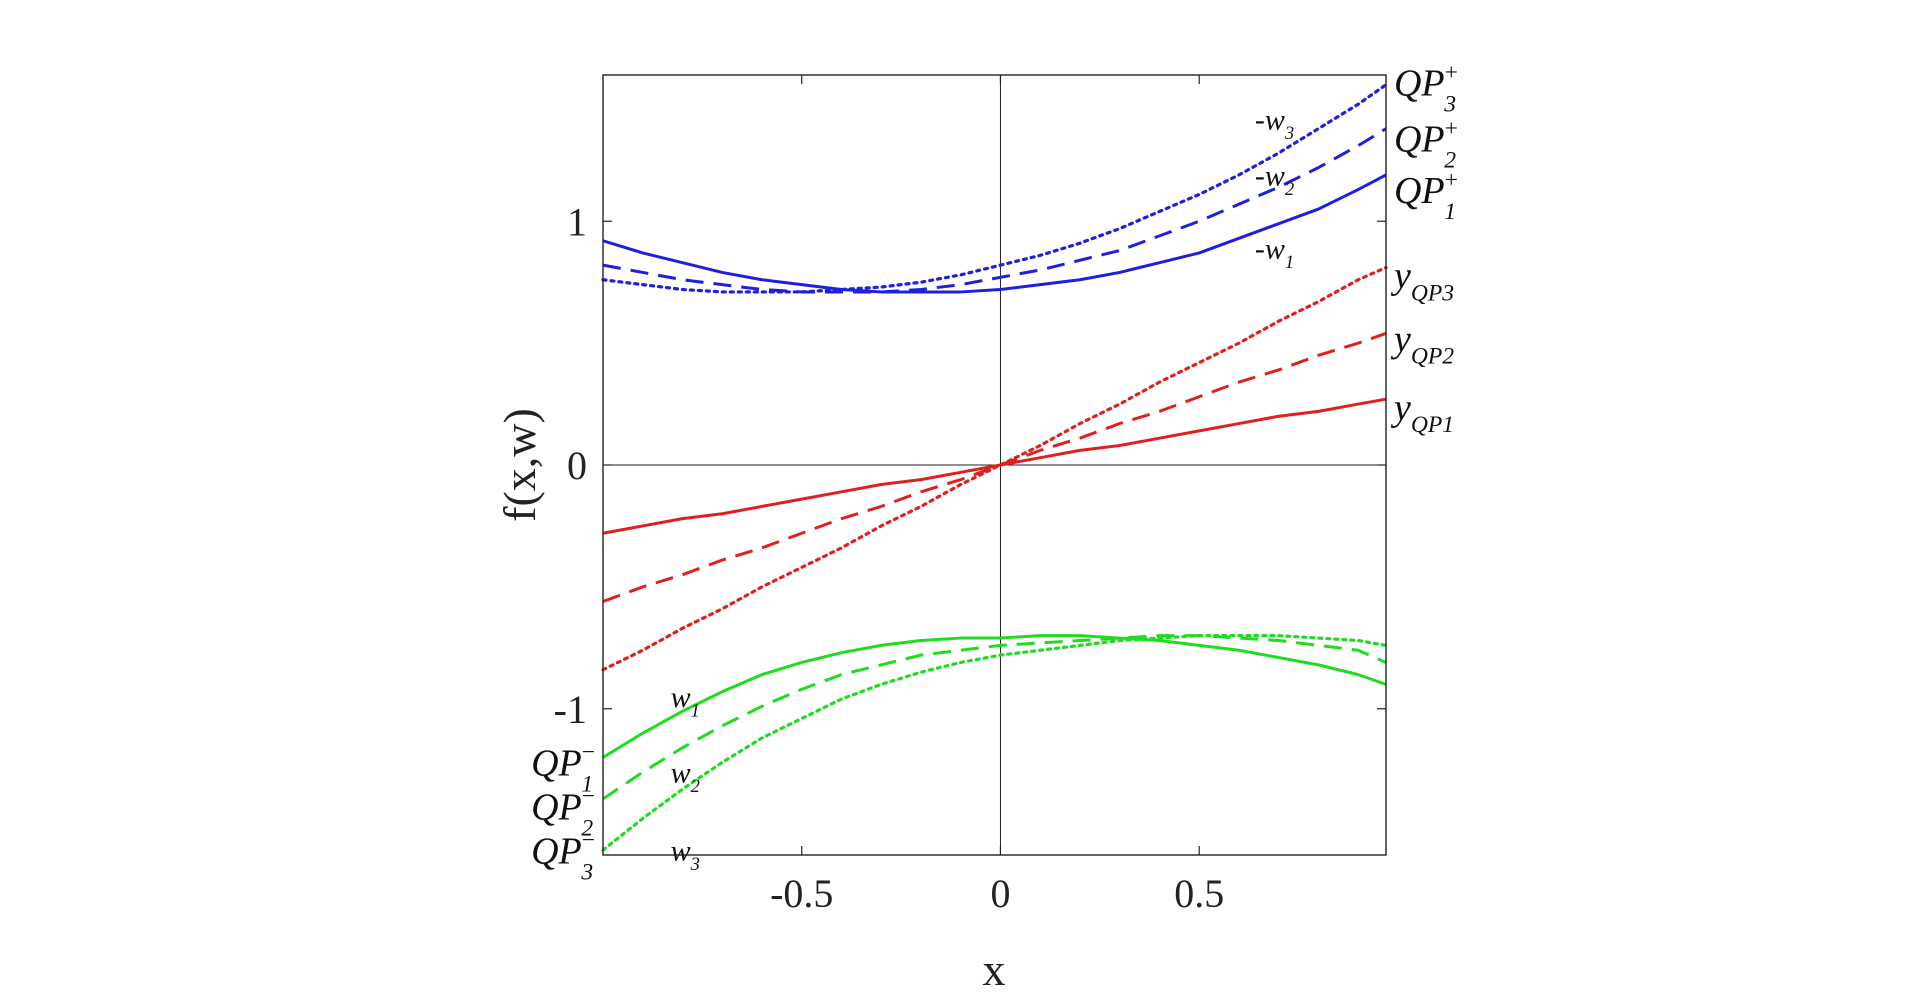  What do you see at coordinates (570, 709) in the screenshot?
I see `y-tick-label: -1` at bounding box center [570, 709].